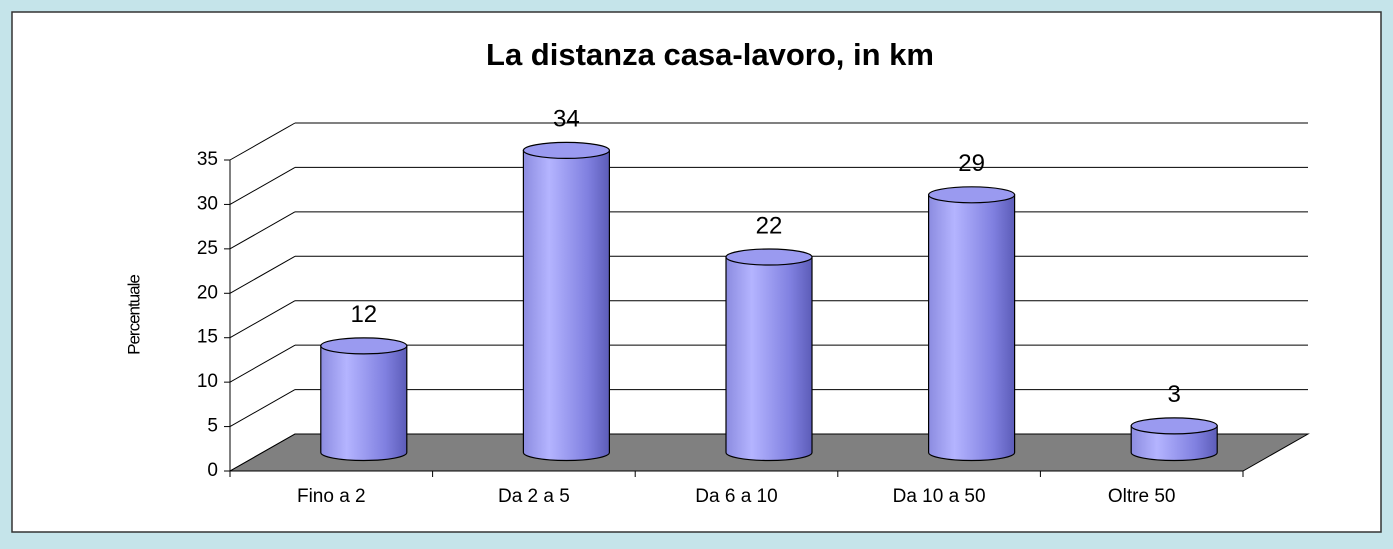  I want to click on value-label: 3, so click(1174, 394).